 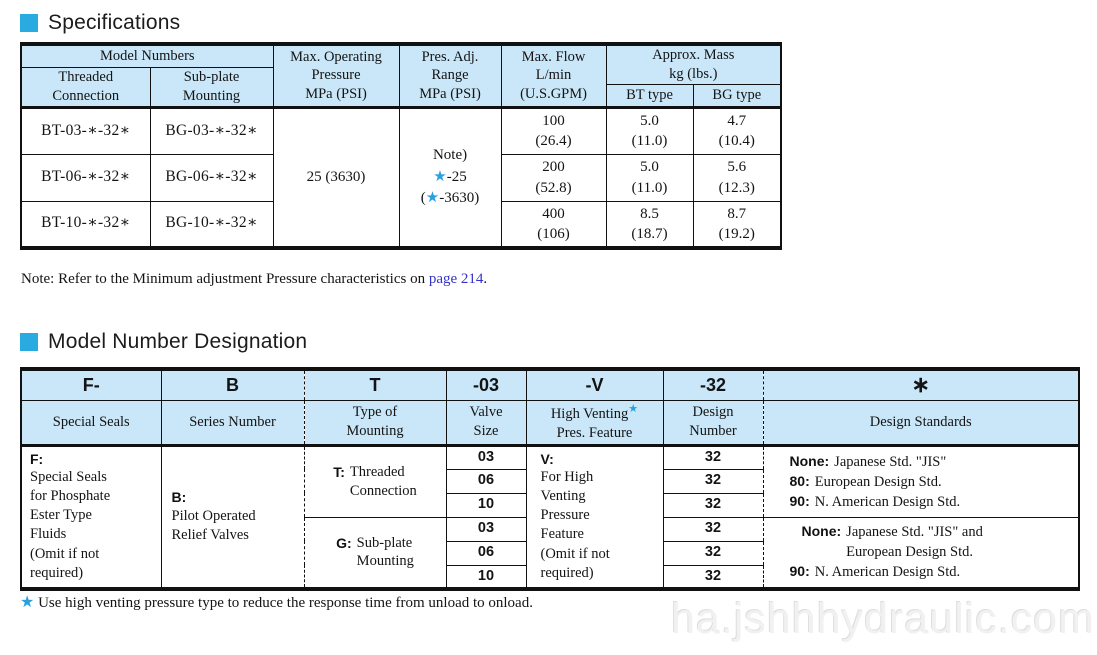 What do you see at coordinates (450, 76) in the screenshot?
I see `header-pres-adj-range: Pres. Adj. Range MPa (PSI)` at bounding box center [450, 76].